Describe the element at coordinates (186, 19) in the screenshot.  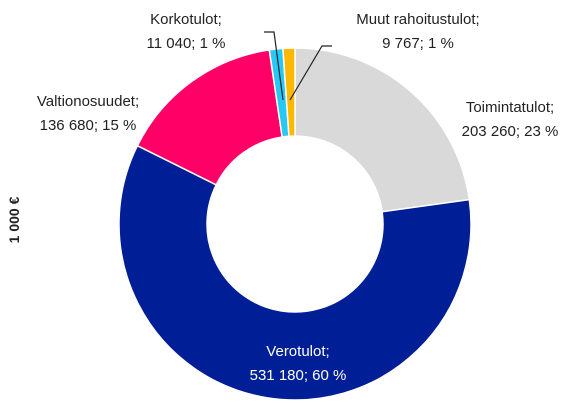
I see `category-name: Korkotulot;` at that location.